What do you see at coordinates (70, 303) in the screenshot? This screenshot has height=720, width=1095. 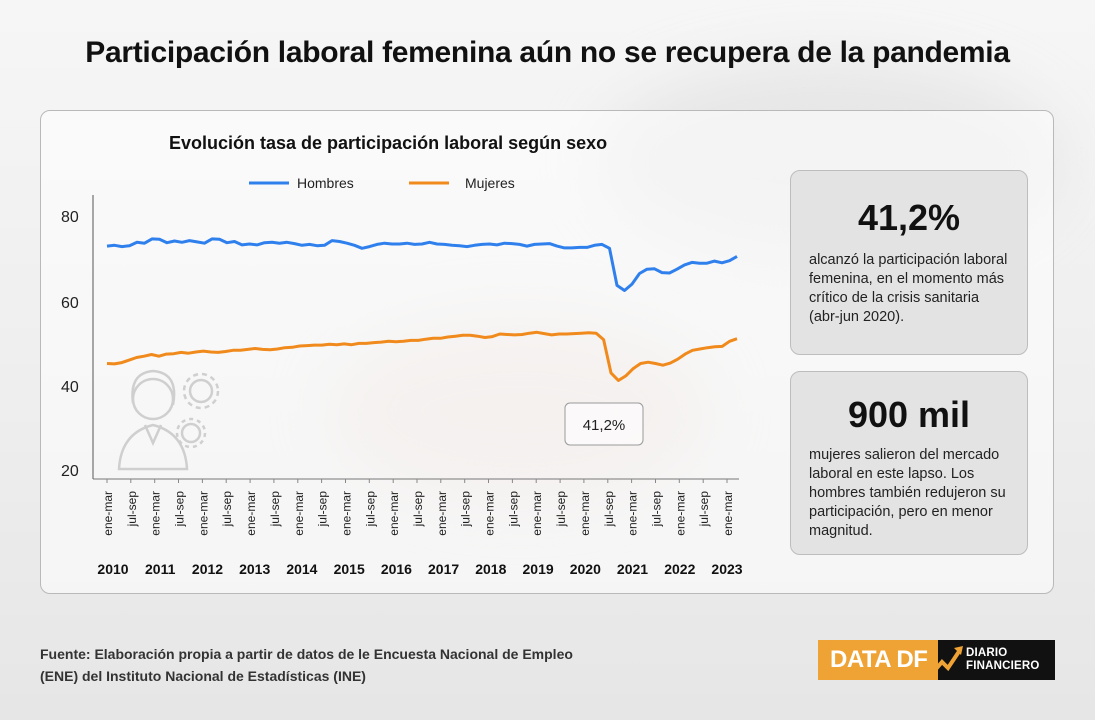 I see `y-tick-label: 60` at bounding box center [70, 303].